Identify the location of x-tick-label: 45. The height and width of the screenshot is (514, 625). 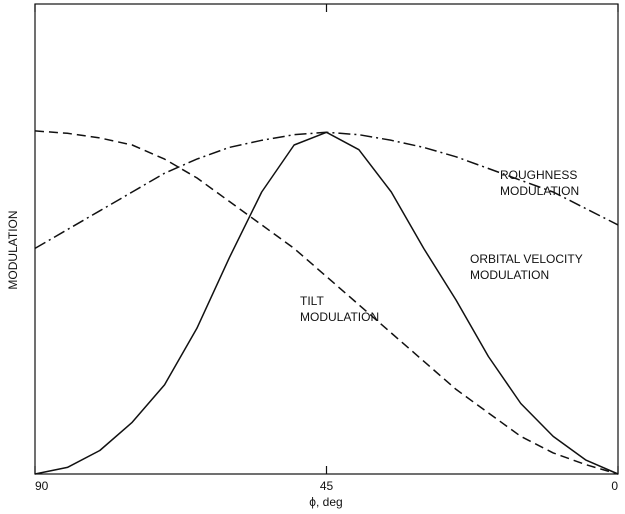
(327, 486).